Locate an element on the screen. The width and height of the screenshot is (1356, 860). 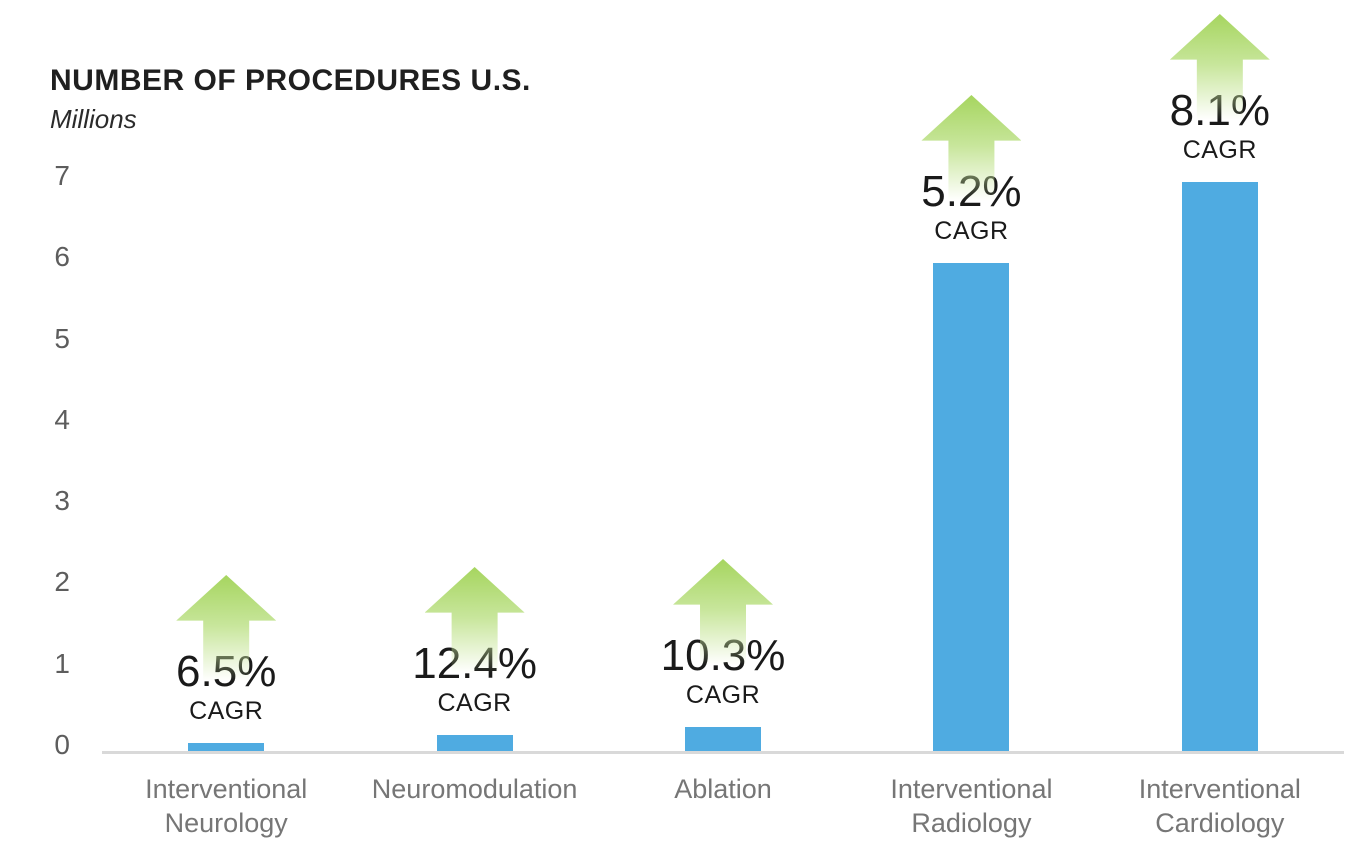
y-tick-label: 3 is located at coordinates (62, 500).